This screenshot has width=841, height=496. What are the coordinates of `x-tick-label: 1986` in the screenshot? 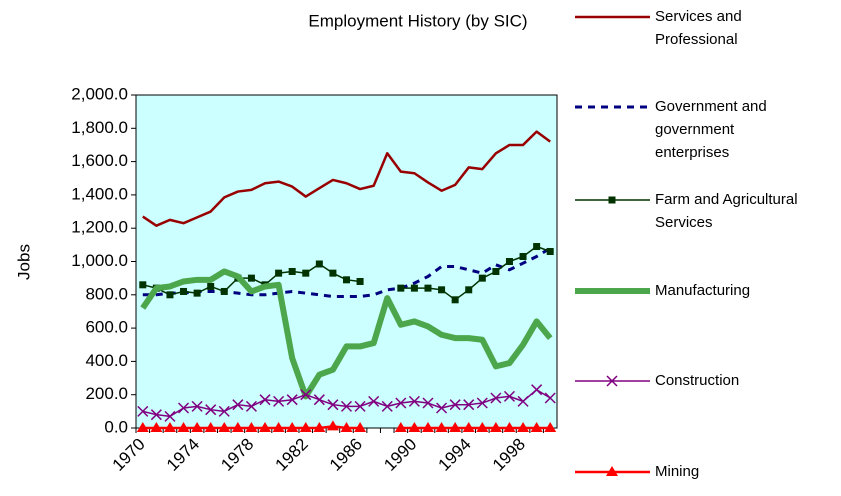 It's located at (346, 455).